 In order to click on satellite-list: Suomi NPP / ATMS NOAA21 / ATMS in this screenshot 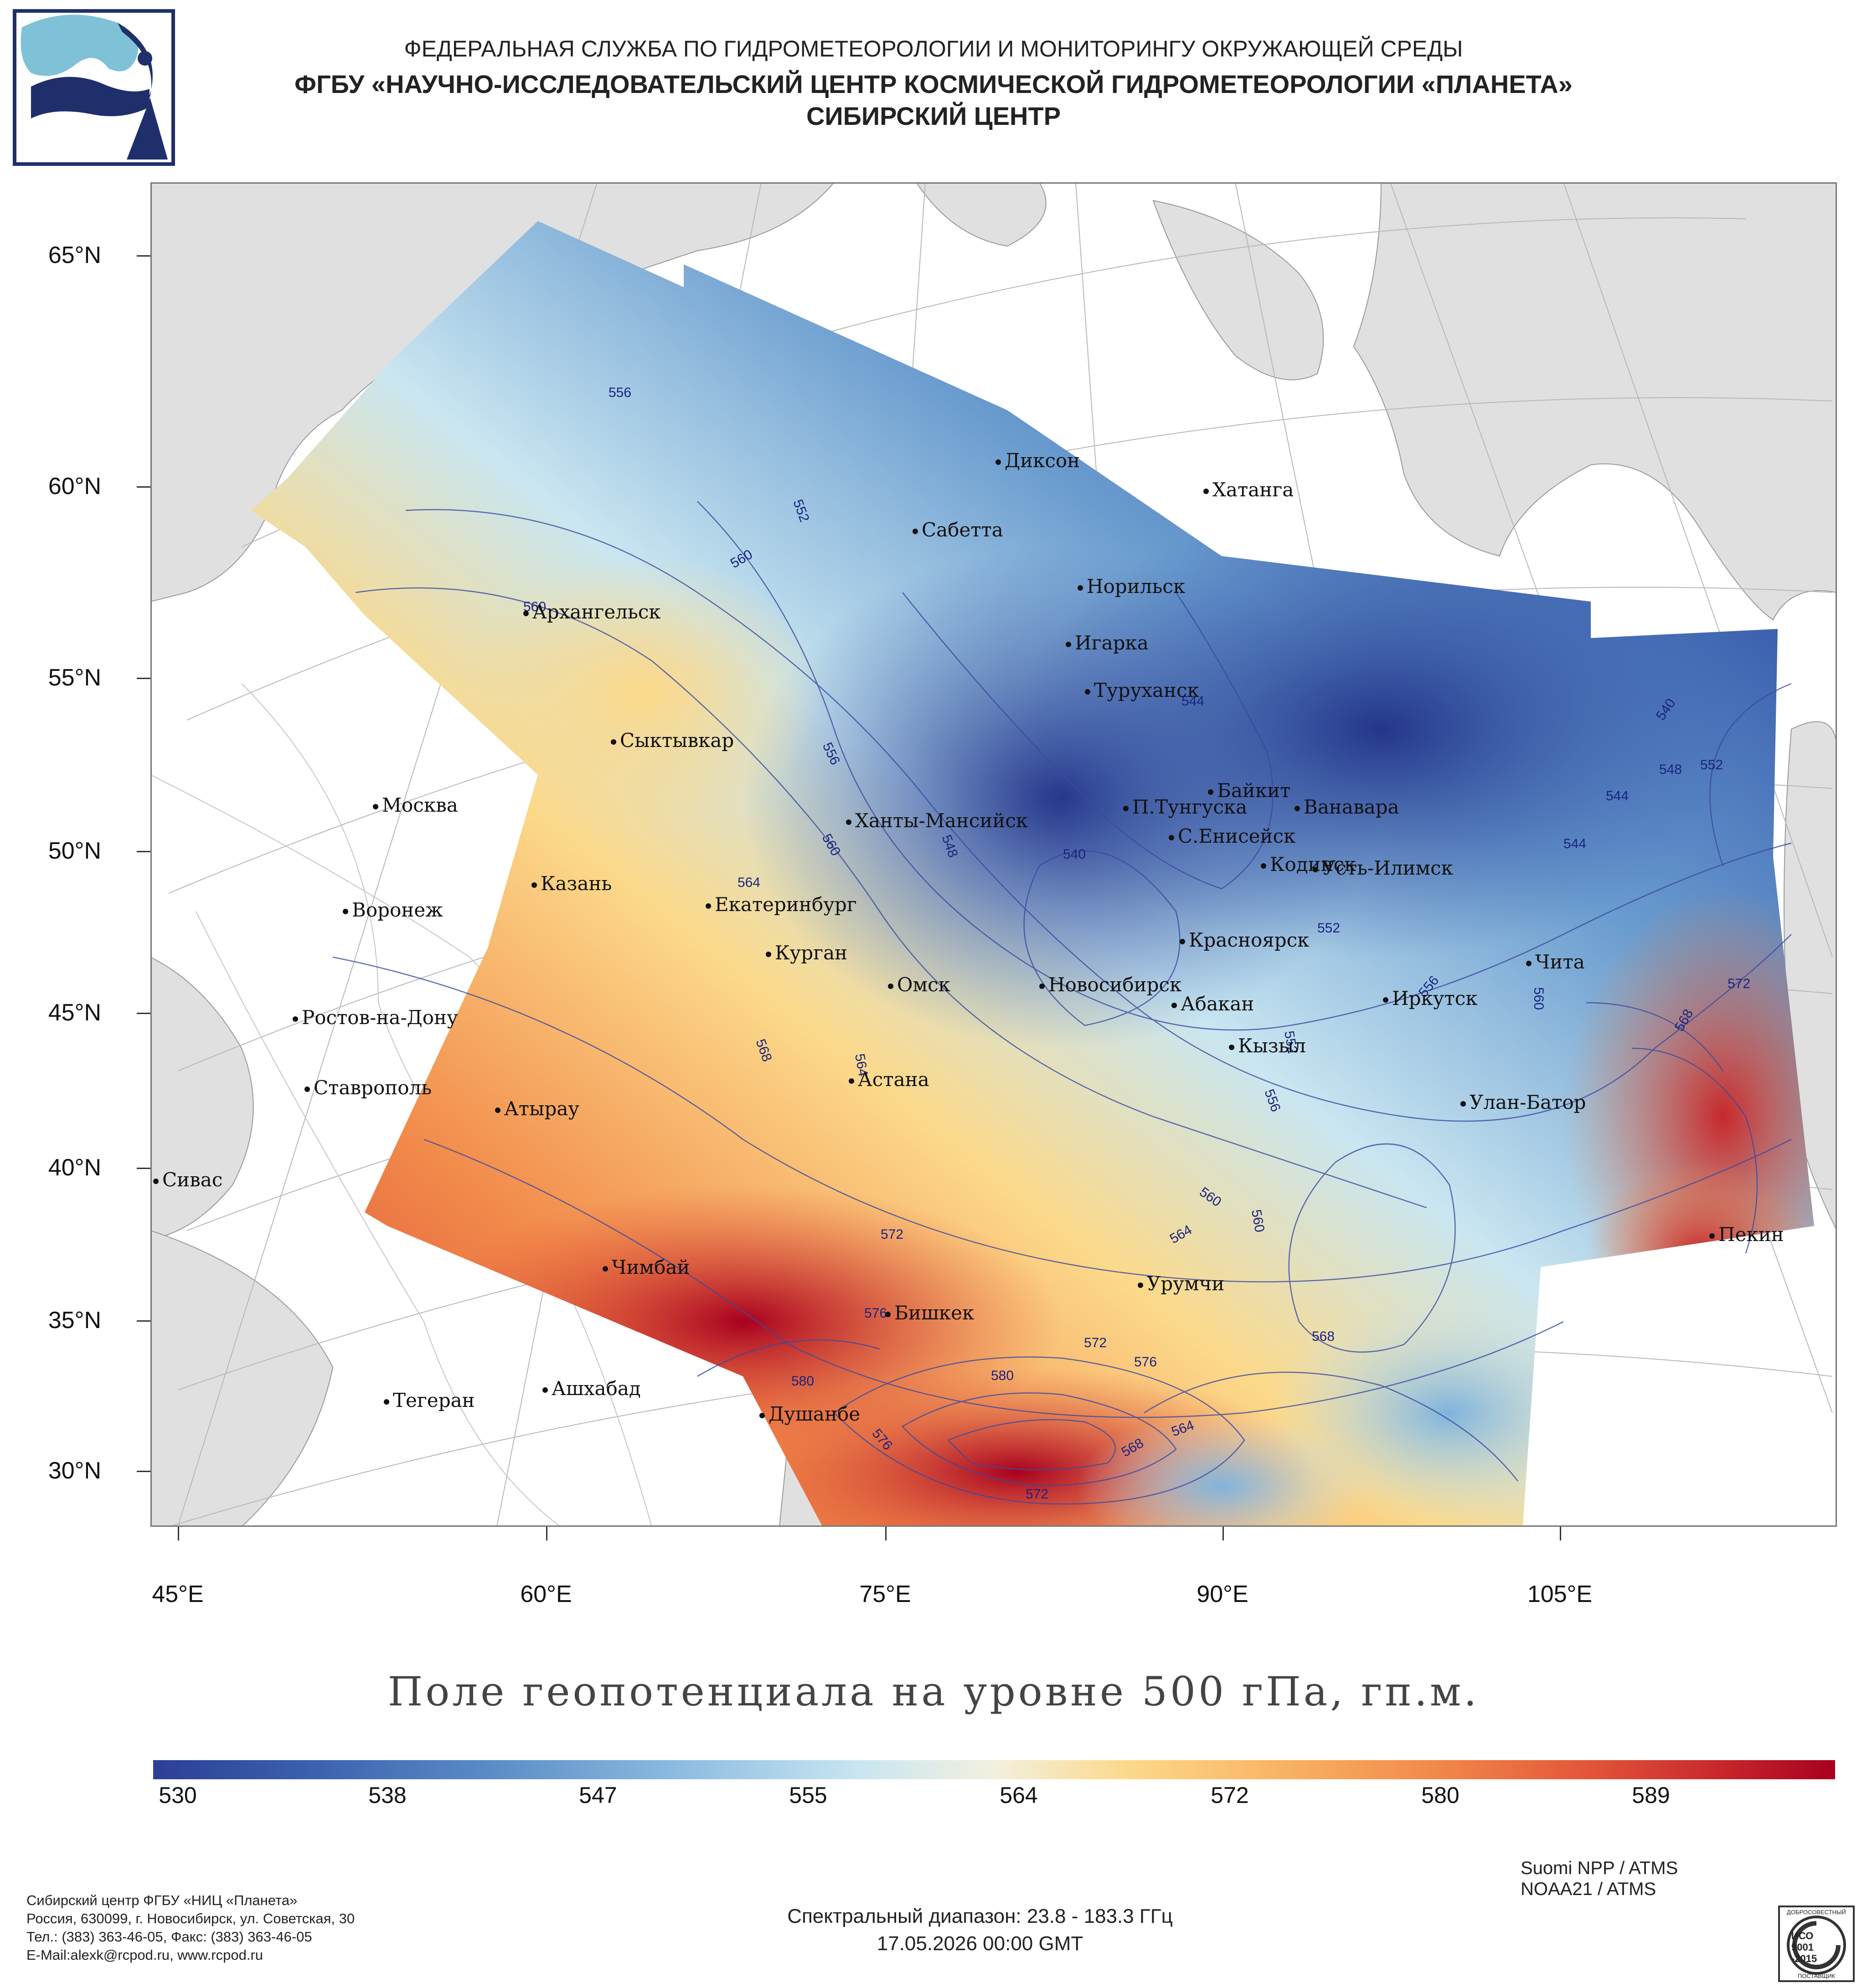, I will do `click(1599, 1879)`.